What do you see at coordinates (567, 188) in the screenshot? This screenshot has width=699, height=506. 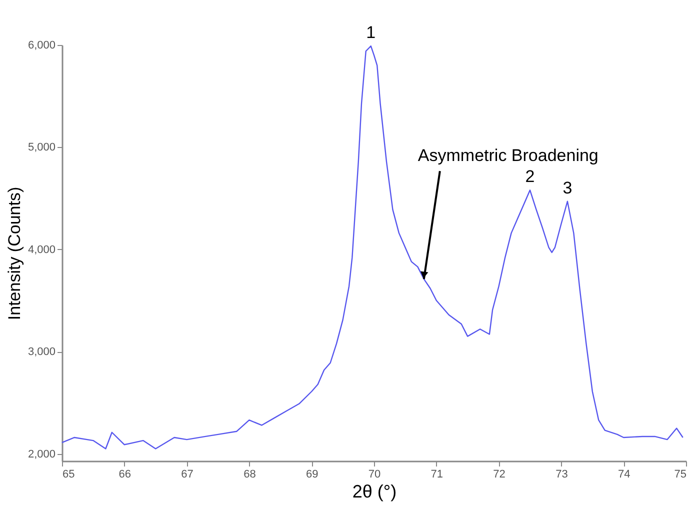 I see `annotation: 3` at bounding box center [567, 188].